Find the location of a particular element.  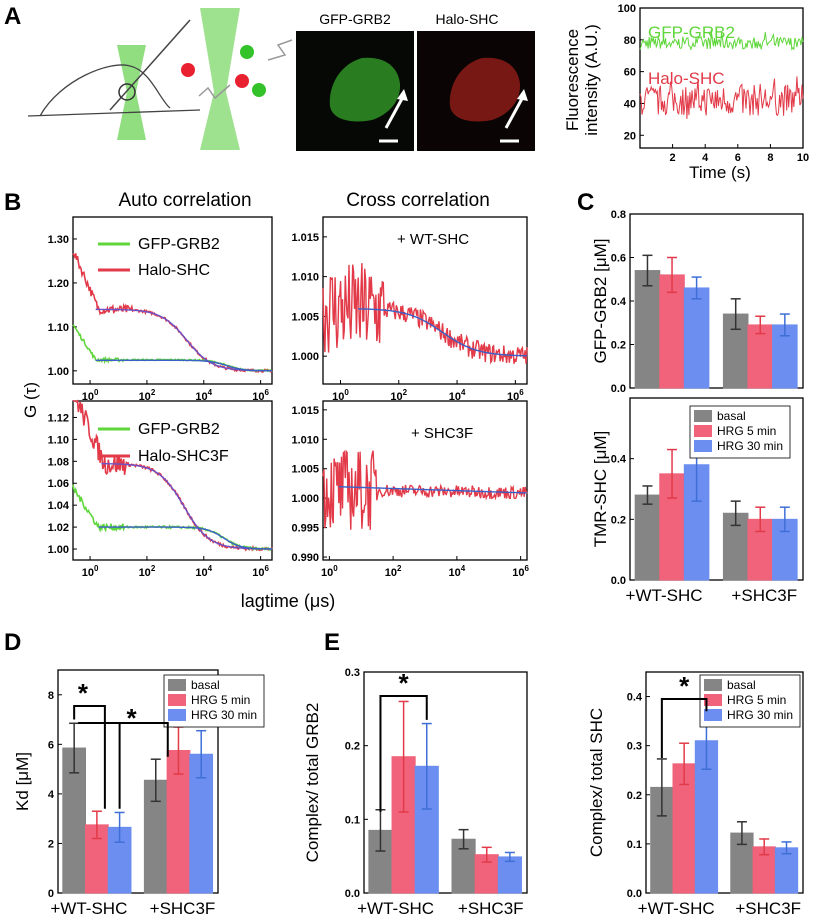

bar-e-right-legend-label: HRG 30 min is located at coordinates (760, 715).